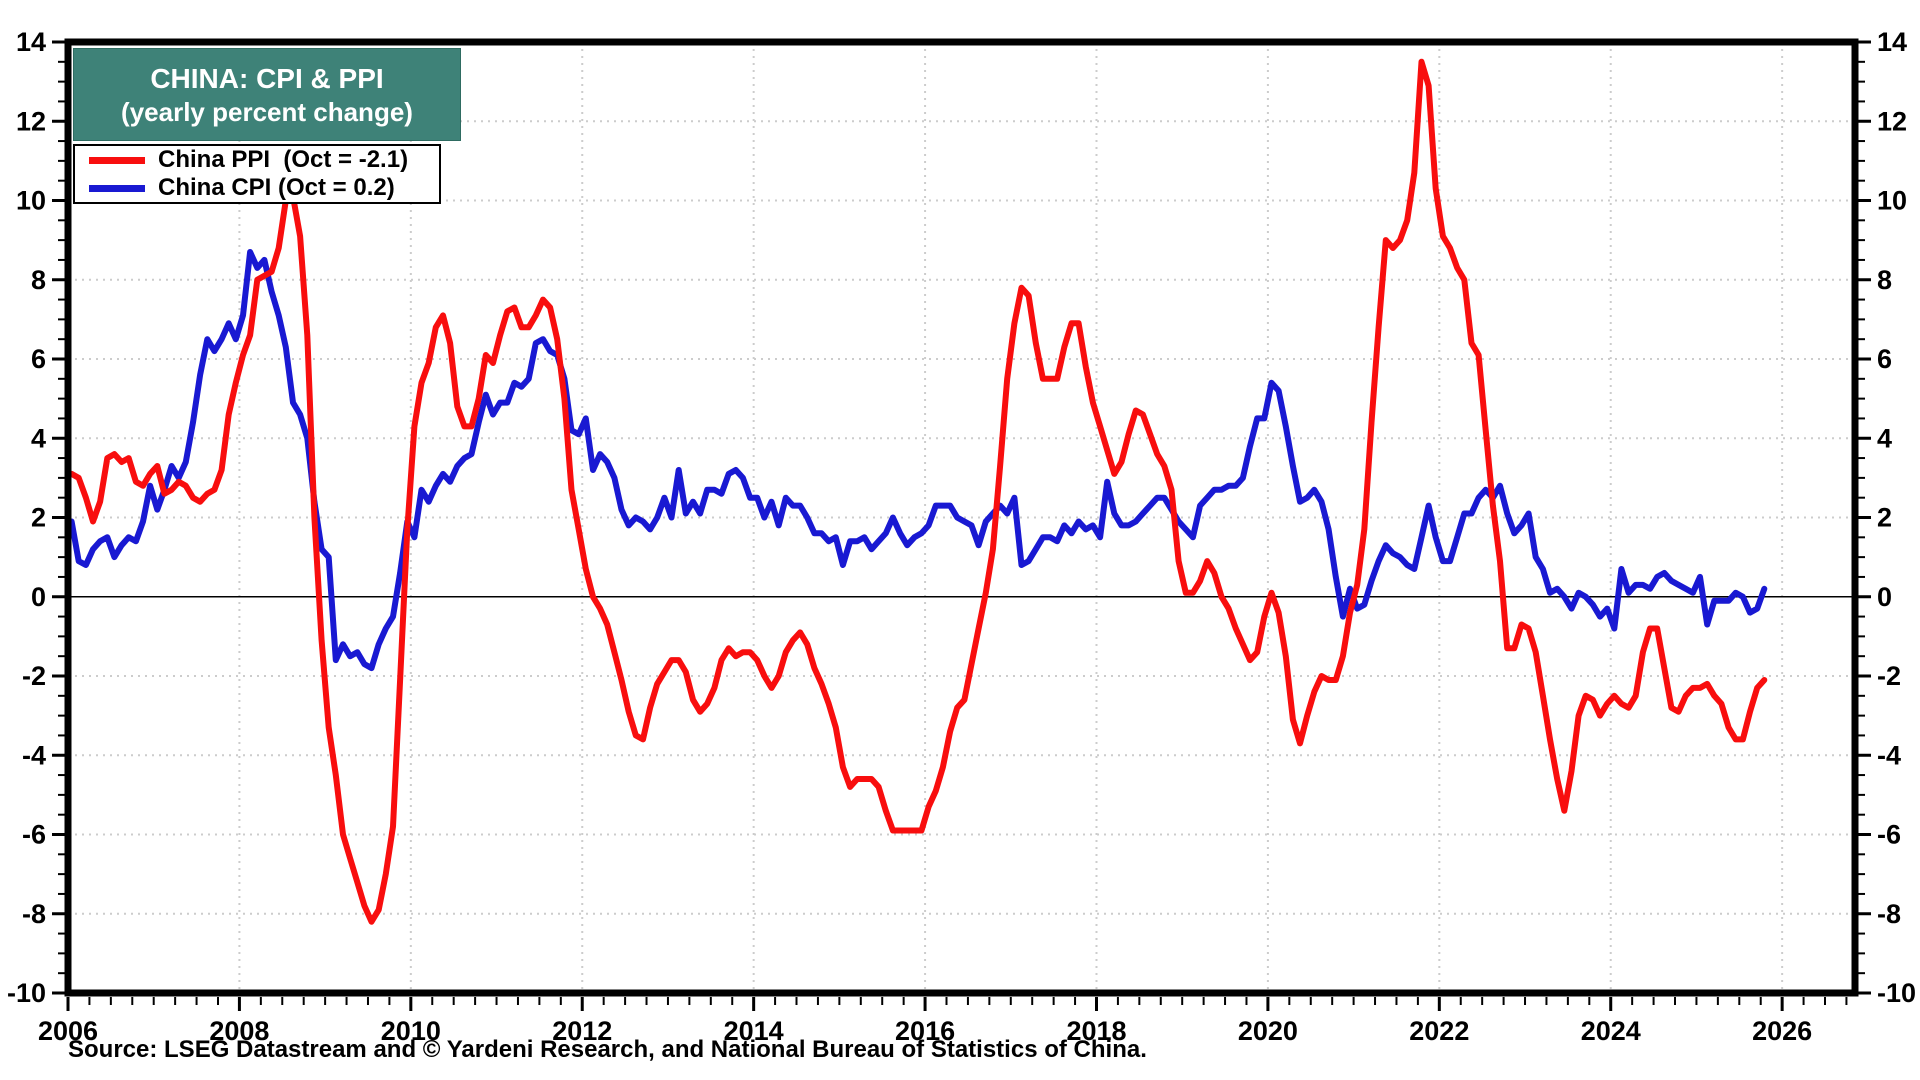  Describe the element at coordinates (276, 187) in the screenshot. I see `legend-label-cpi: China CPI (Oct = 0.2)` at that location.